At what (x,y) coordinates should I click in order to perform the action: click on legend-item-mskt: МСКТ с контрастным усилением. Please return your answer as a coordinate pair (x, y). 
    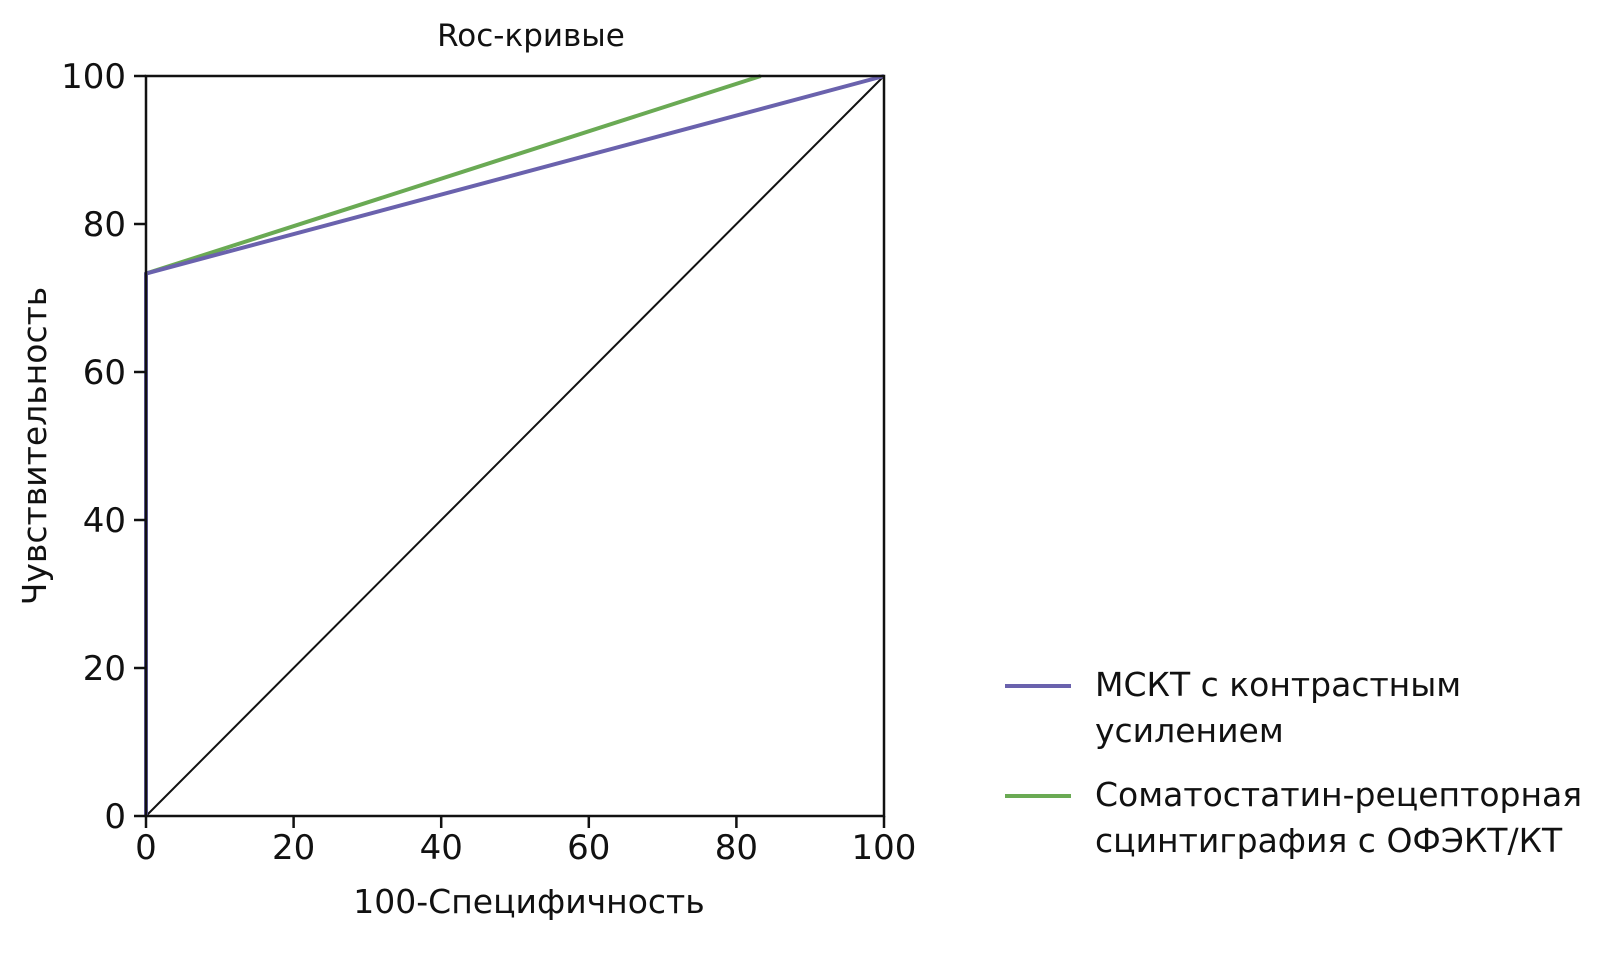
    Looking at the image, I should click on (1300, 708).